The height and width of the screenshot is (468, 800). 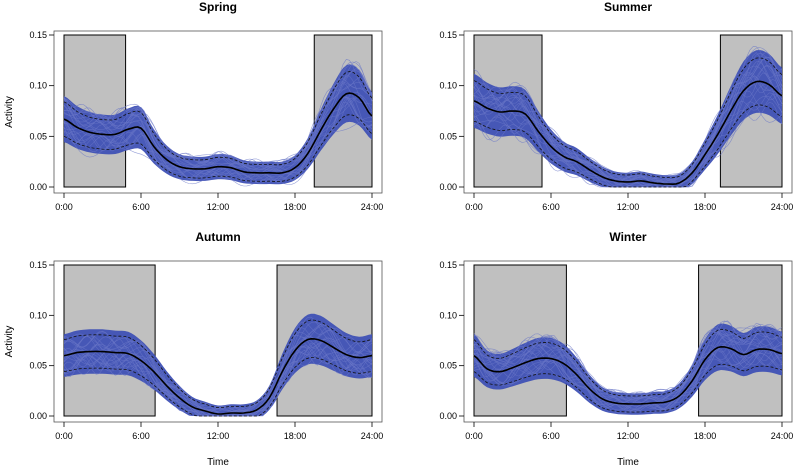 I want to click on panel-title: Spring, so click(x=218, y=7).